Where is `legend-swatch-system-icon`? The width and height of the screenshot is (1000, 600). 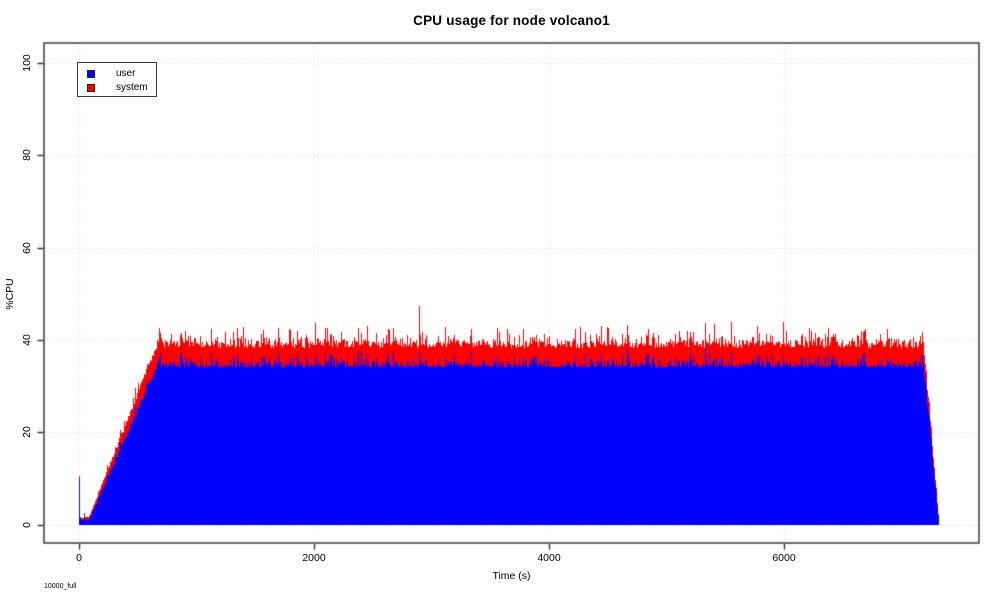
legend-swatch-system-icon is located at coordinates (91, 88).